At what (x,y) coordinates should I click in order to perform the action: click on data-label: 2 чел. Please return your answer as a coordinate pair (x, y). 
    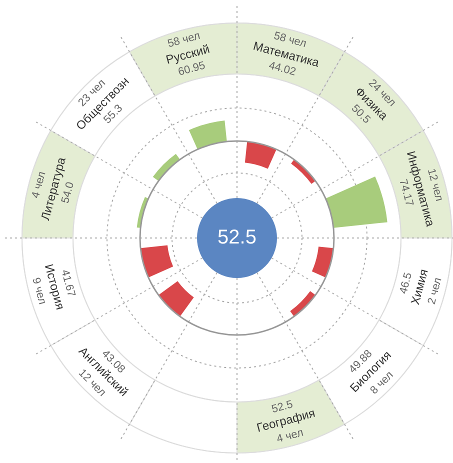
    Looking at the image, I should click on (435, 291).